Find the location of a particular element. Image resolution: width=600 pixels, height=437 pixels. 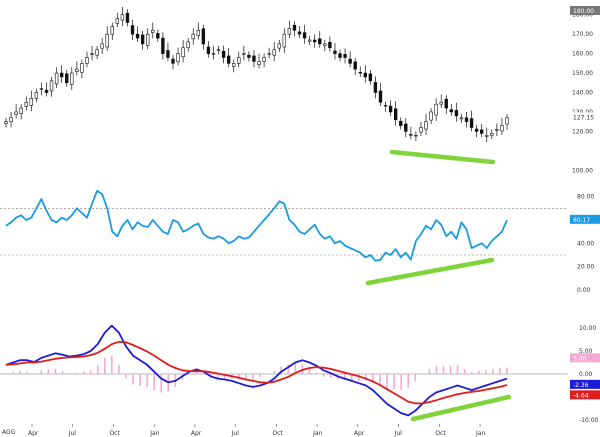

macd-tick-label: 0.00 is located at coordinates (586, 374).